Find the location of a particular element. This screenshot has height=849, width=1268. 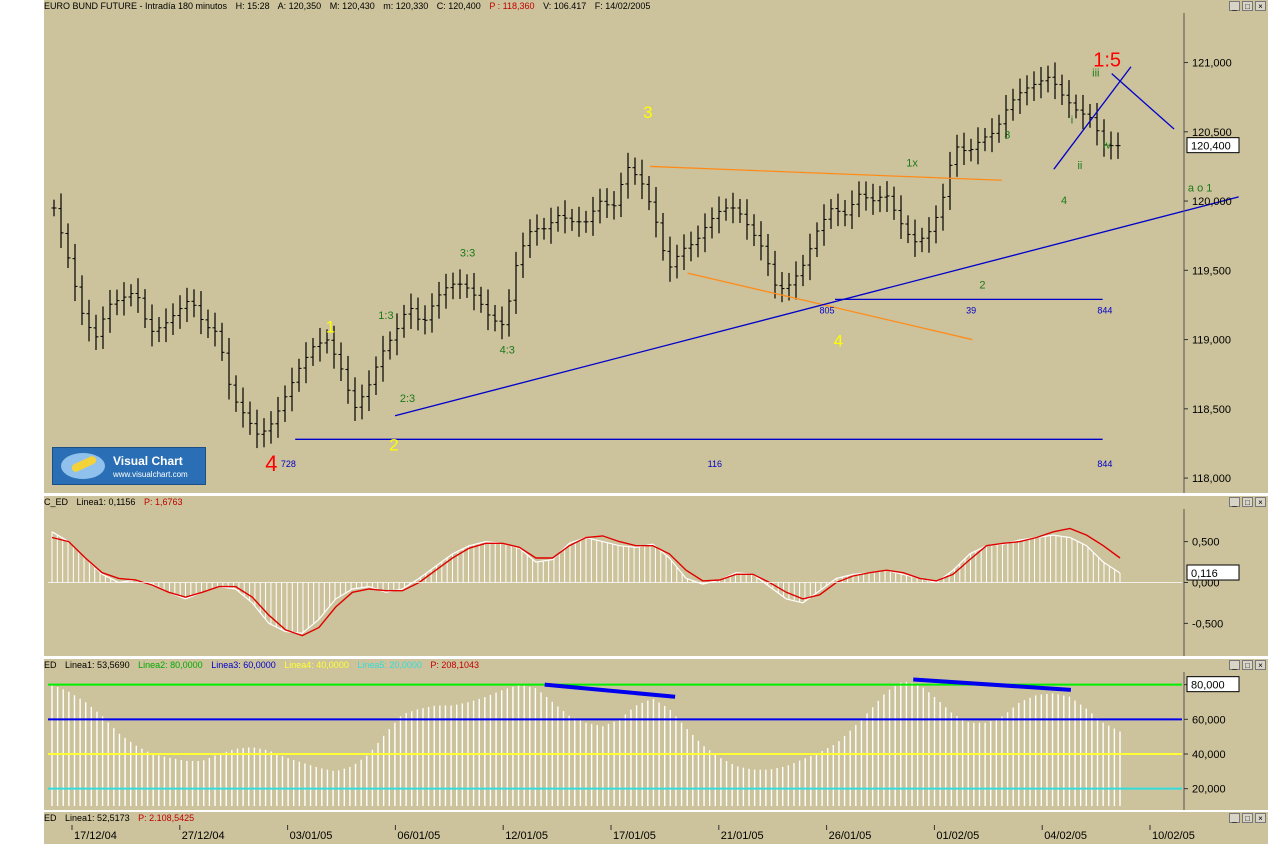

signal-line is located at coordinates (586, 582).